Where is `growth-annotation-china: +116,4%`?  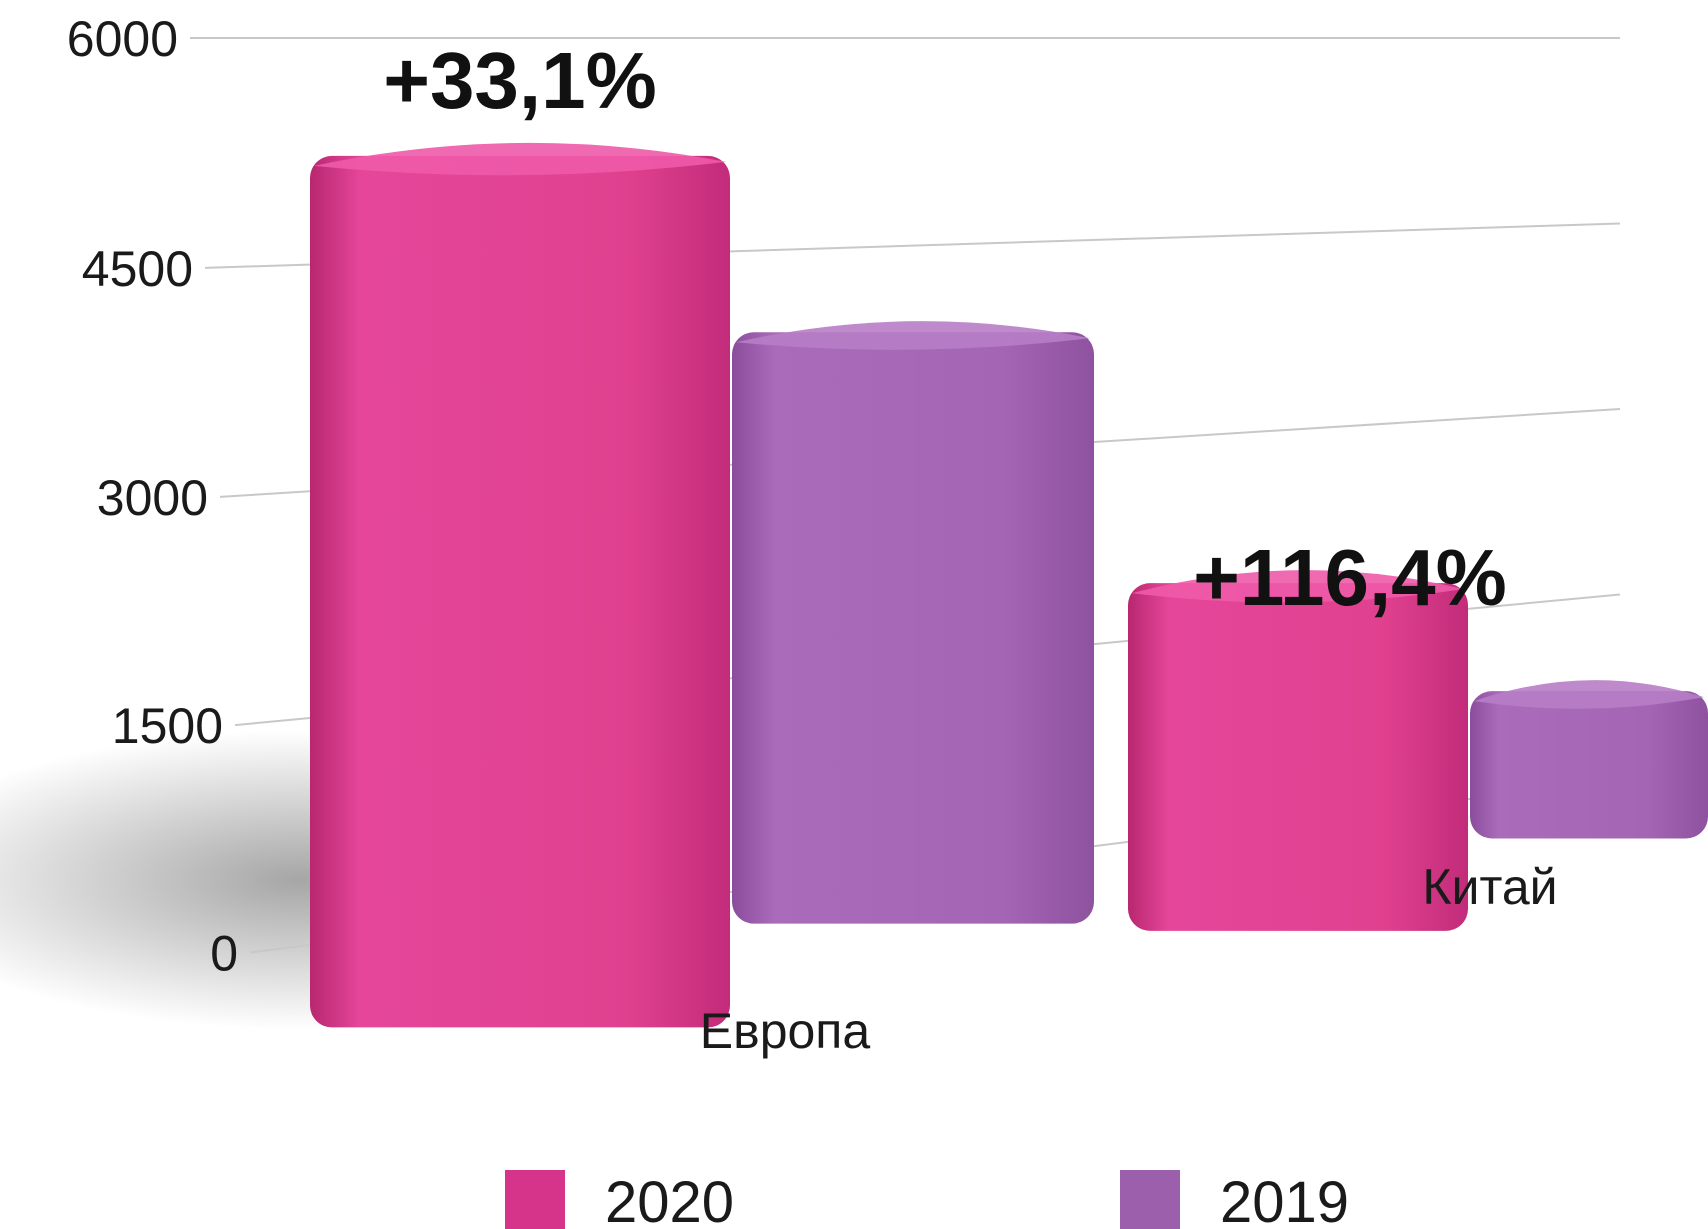
growth-annotation-china: +116,4% is located at coordinates (1350, 577).